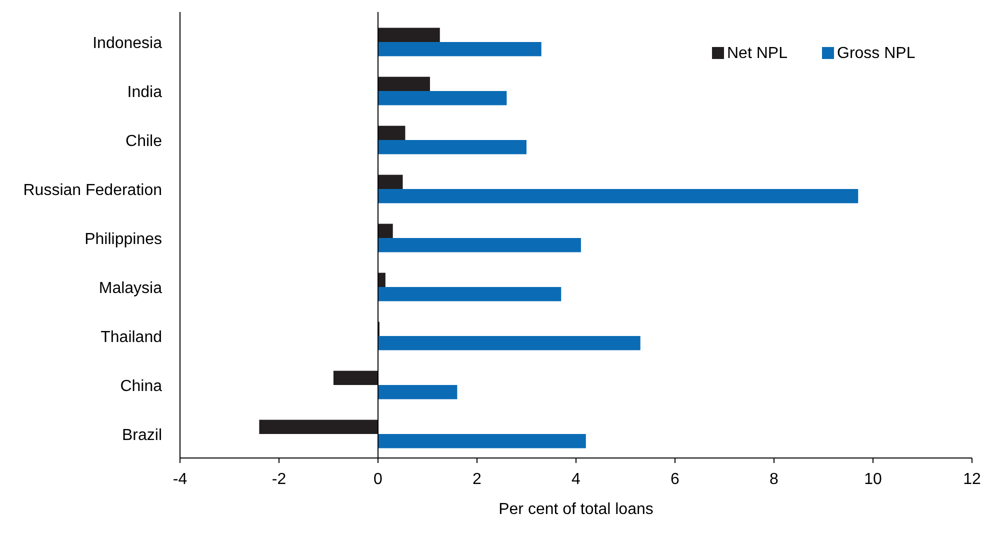 The width and height of the screenshot is (998, 534). What do you see at coordinates (477, 479) in the screenshot?
I see `x-tick-label: 2` at bounding box center [477, 479].